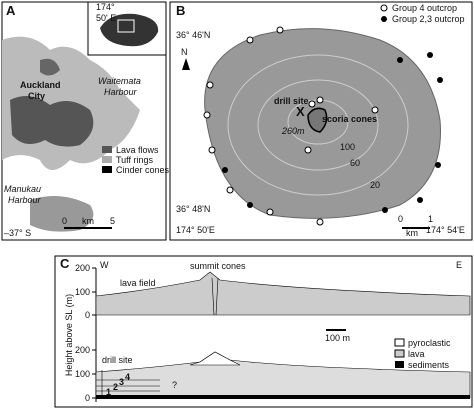  Describe the element at coordinates (143, 170) in the screenshot. I see `legend-label: Cinder cones` at that location.